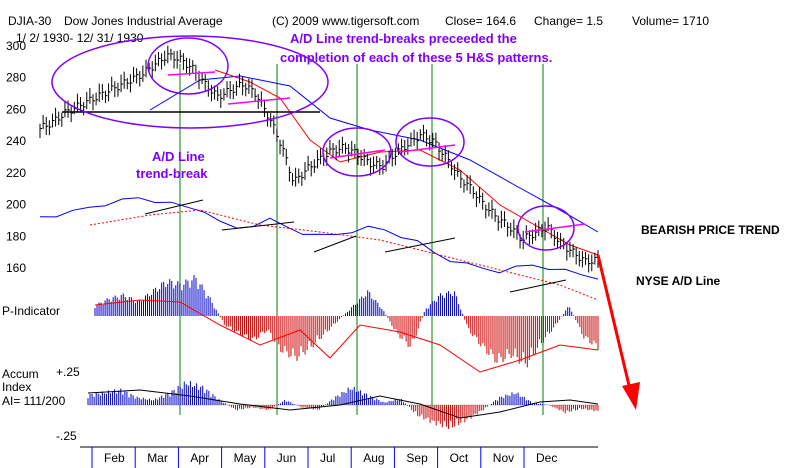 The image size is (800, 468). What do you see at coordinates (346, 336) in the screenshot?
I see `p-indicator-ma` at bounding box center [346, 336].